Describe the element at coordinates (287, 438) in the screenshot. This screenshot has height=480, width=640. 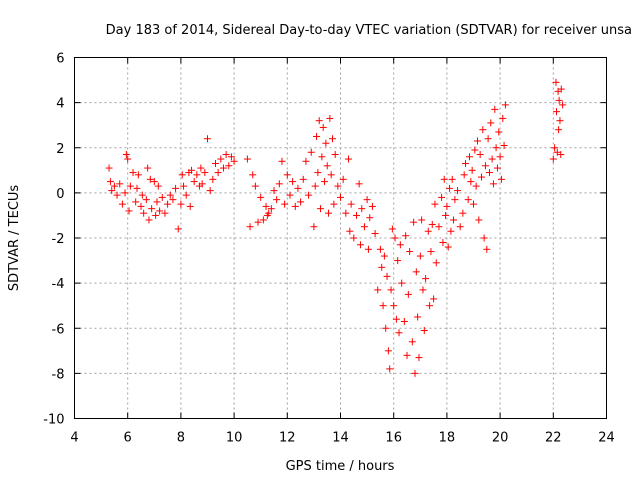
I see `x-tick-label: 12` at that location.